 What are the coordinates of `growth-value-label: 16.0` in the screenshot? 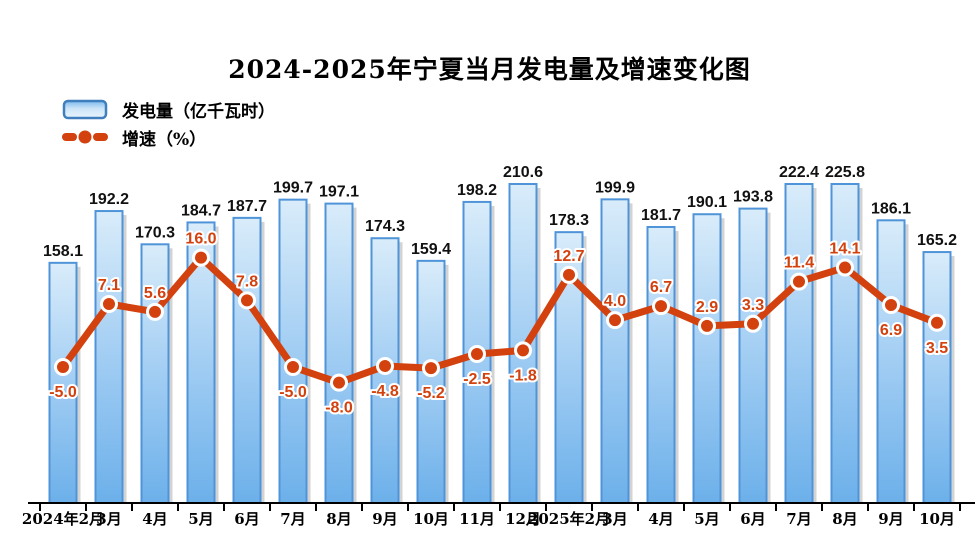 It's located at (200, 239).